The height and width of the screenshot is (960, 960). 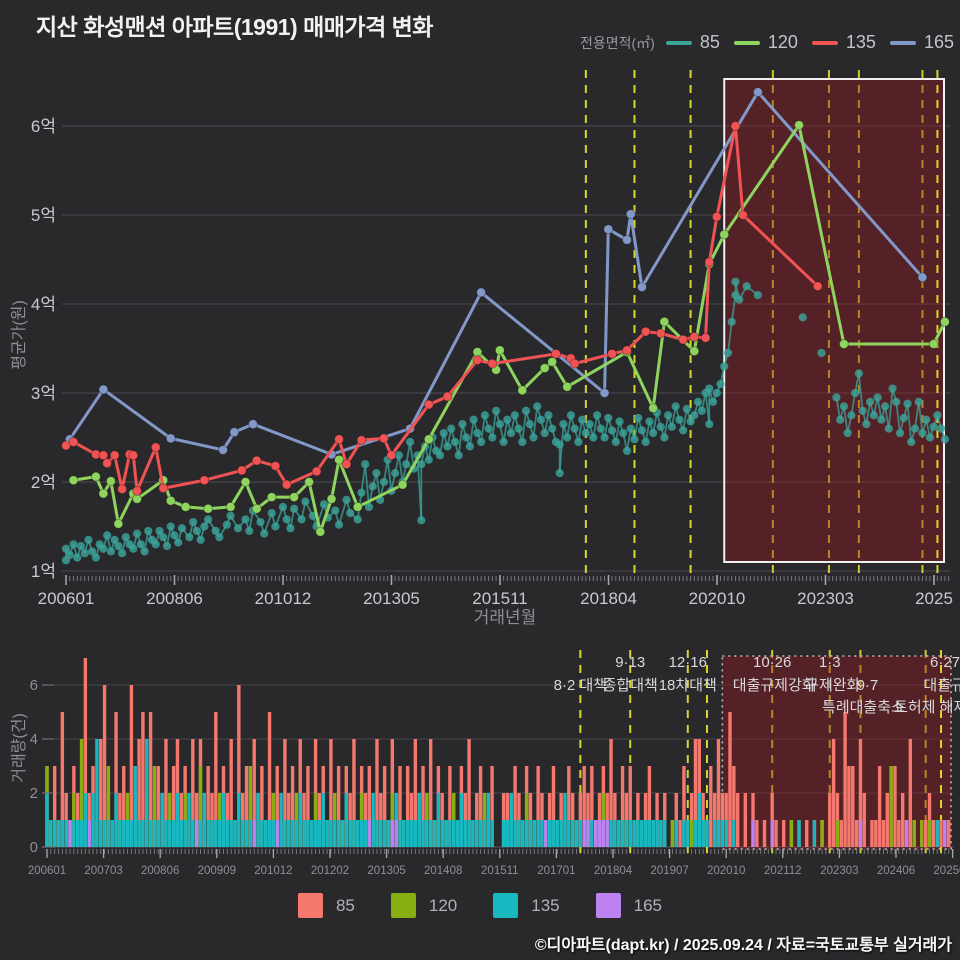 I want to click on legend-label: 135, so click(x=860, y=42).